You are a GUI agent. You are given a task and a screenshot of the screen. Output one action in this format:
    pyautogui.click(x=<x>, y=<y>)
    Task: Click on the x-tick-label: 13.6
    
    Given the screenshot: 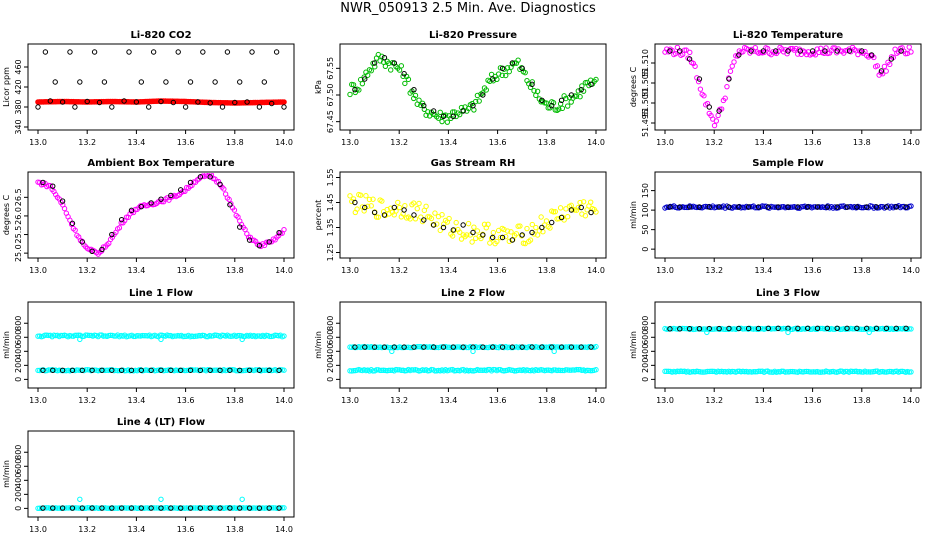 What is the action you would take?
    pyautogui.click(x=813, y=400)
    